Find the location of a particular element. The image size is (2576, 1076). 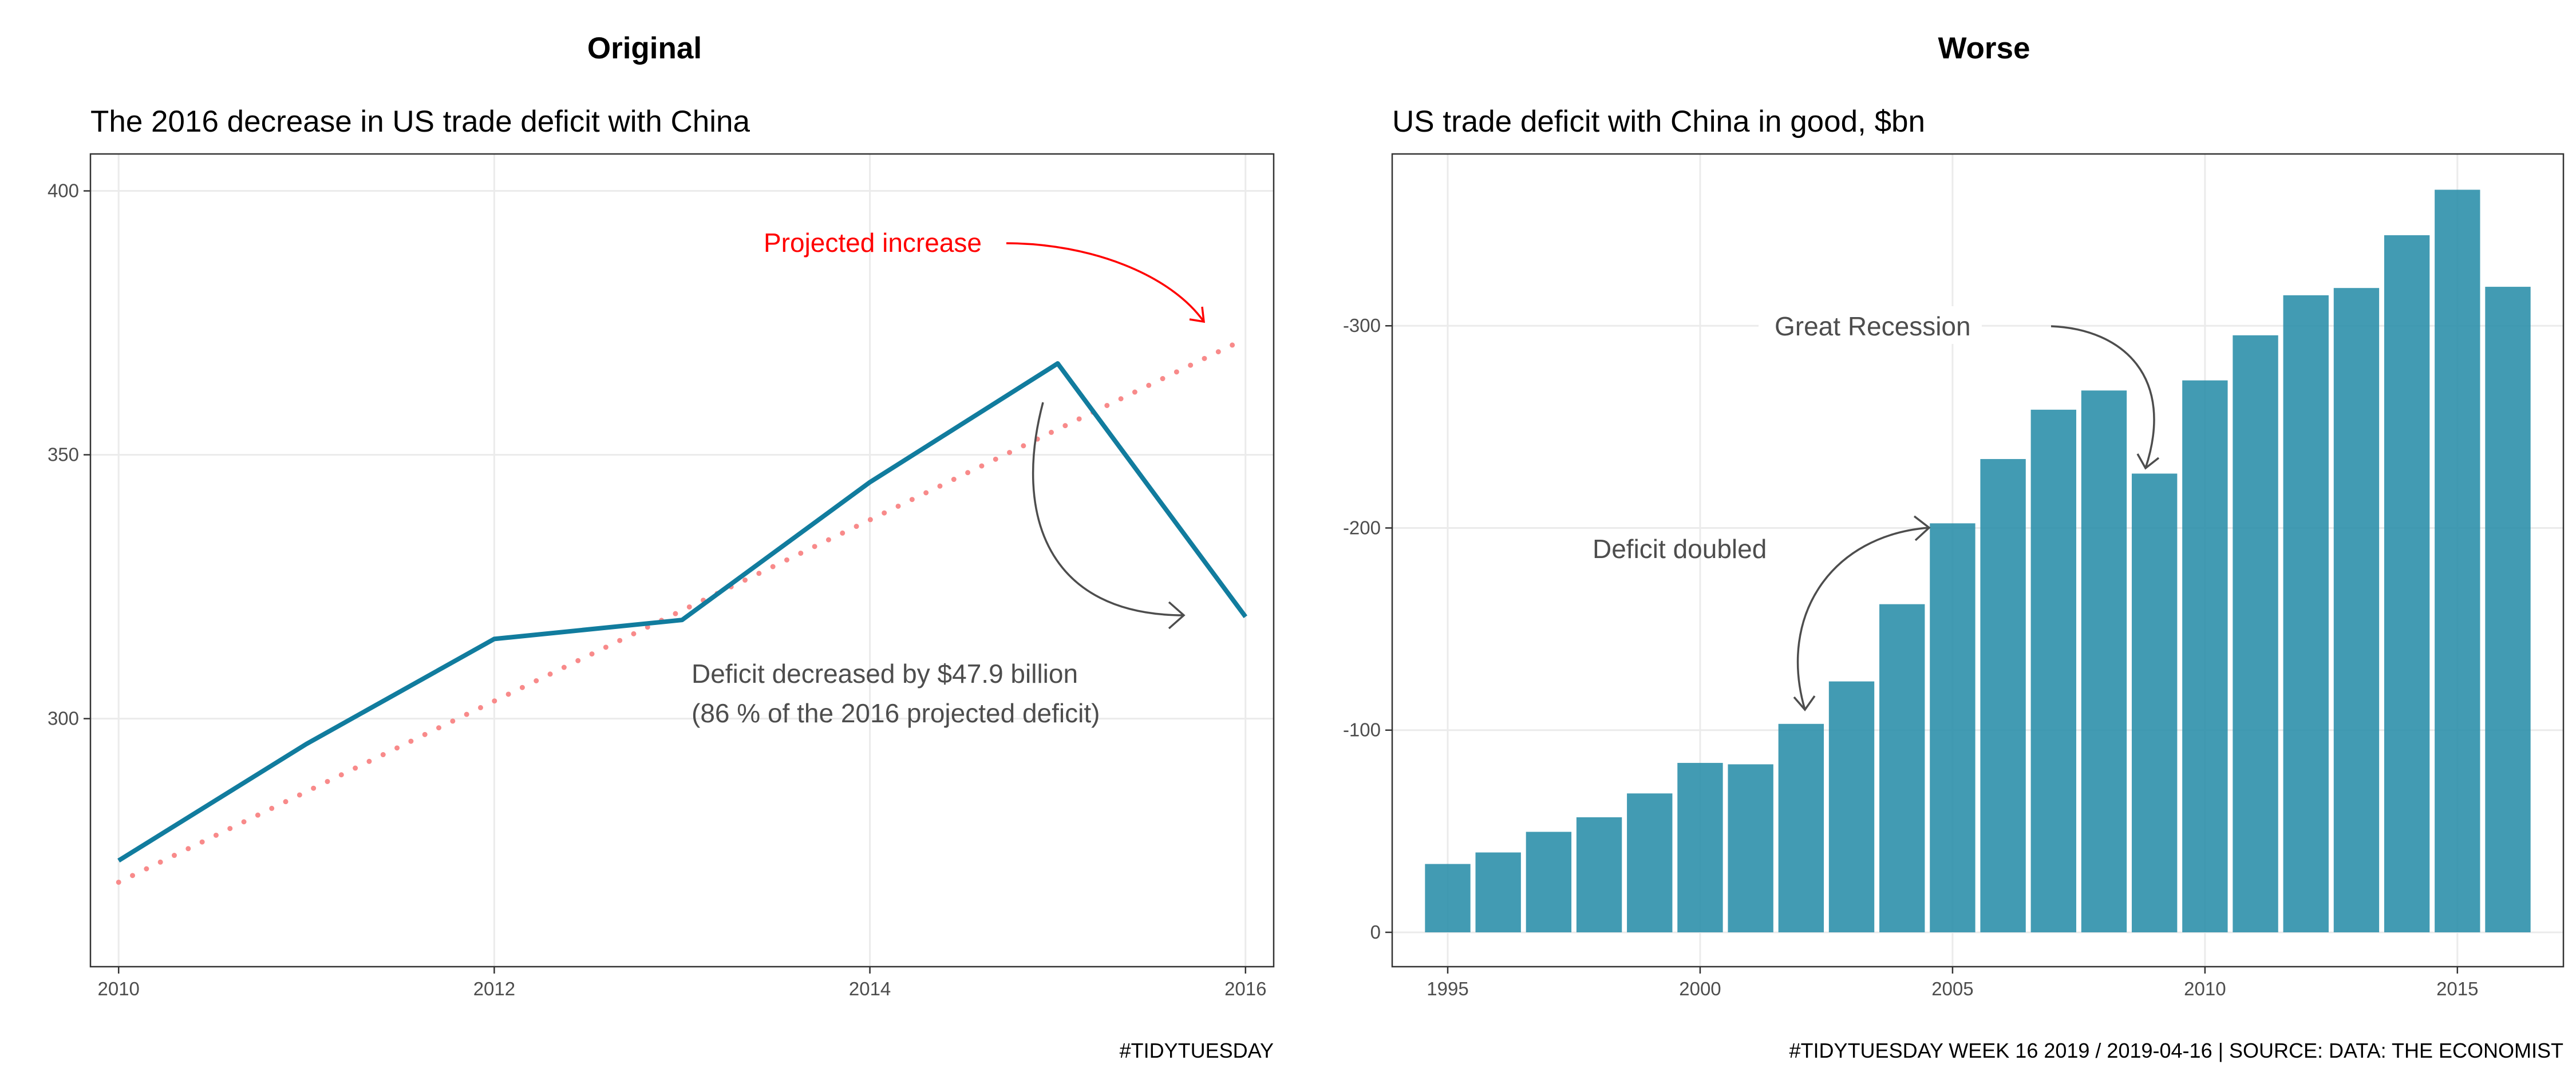

bar-2006 is located at coordinates (2003, 695).